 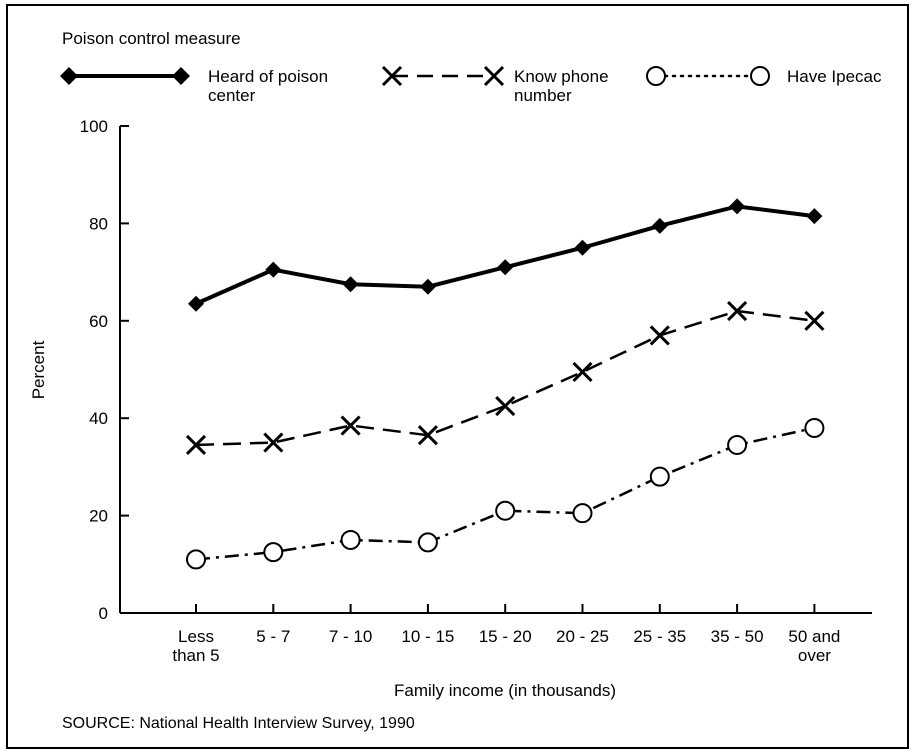 I want to click on legend-item-have-ipecac: Have Ipecac, so click(x=764, y=76).